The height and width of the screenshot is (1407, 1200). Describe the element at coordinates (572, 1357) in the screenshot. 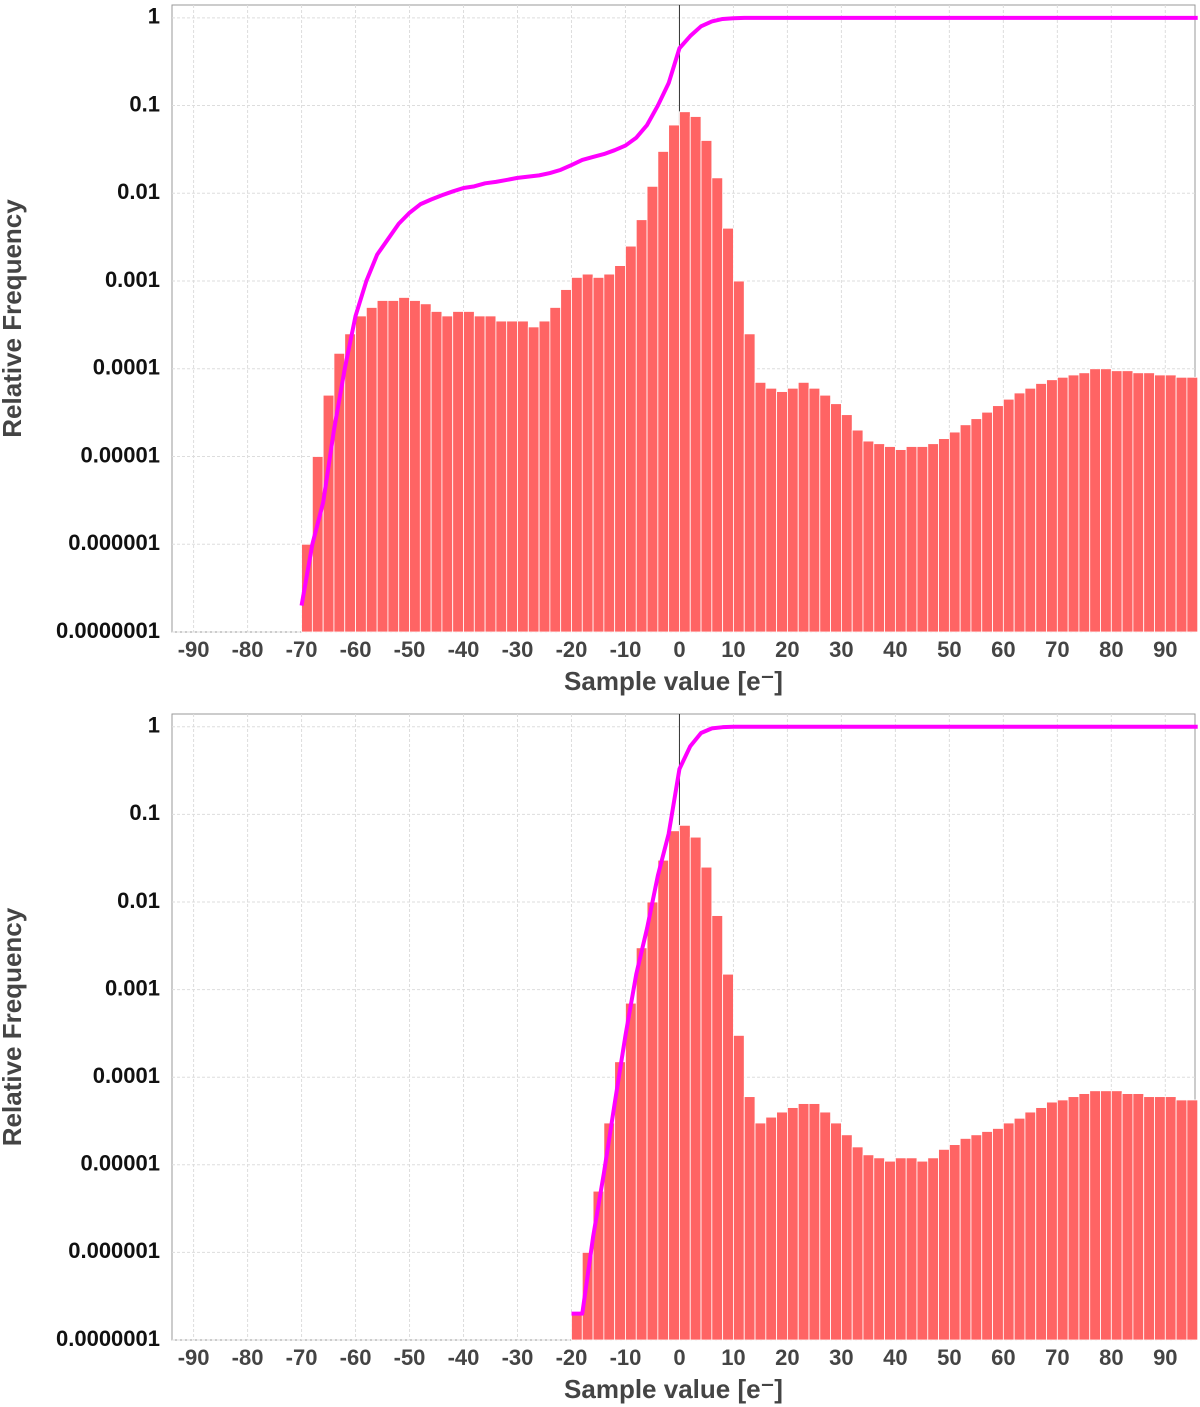

I see `x-tick-label: -20` at that location.